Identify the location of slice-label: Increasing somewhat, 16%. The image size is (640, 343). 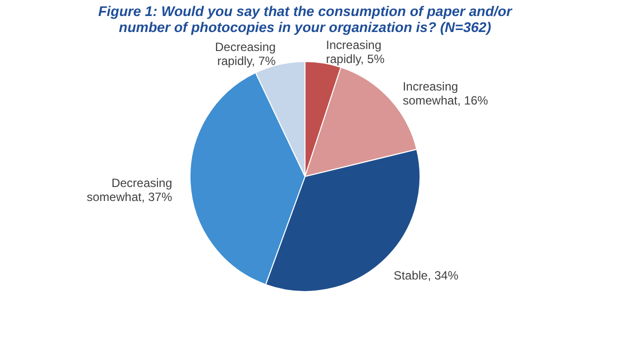
(445, 93).